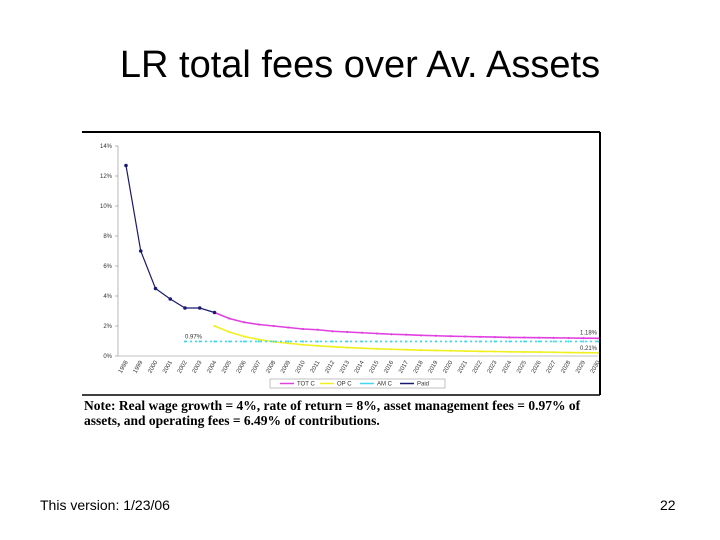 This screenshot has height=540, width=720. I want to click on y-tick-label: 6%, so click(107, 267).